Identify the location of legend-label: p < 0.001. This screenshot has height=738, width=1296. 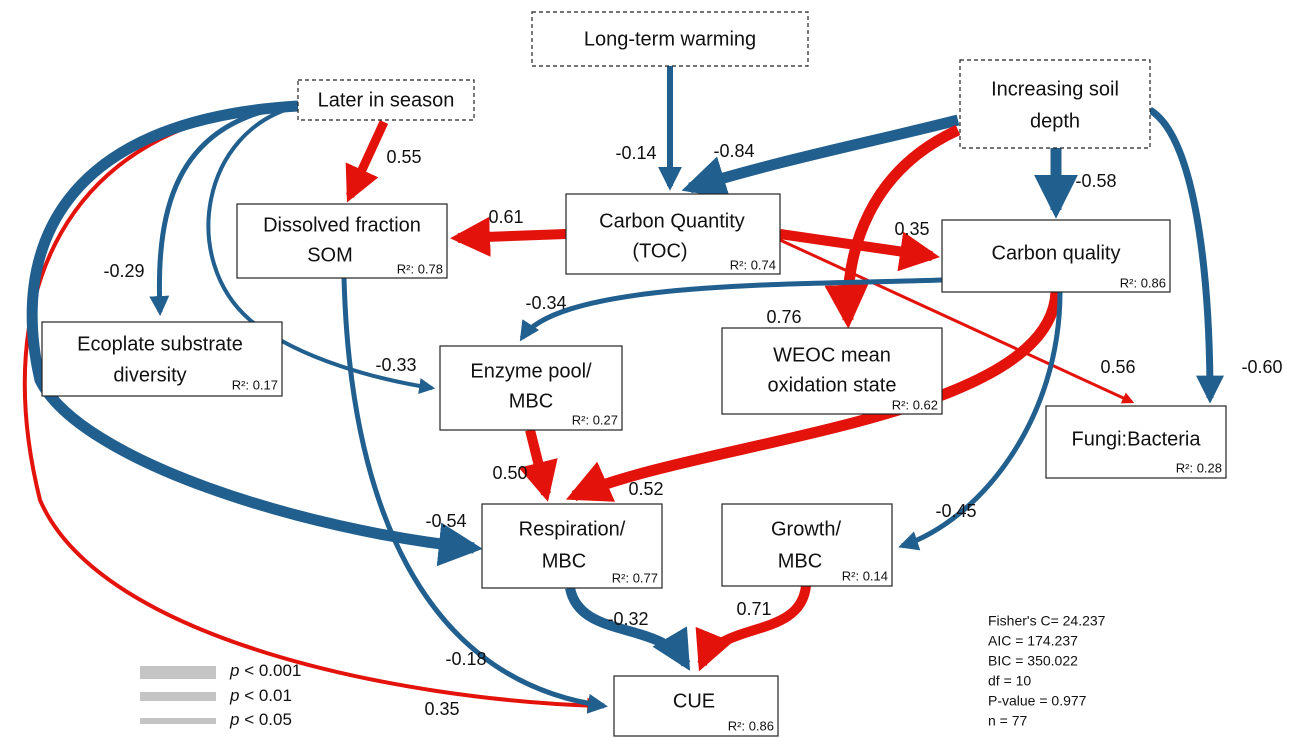
(265, 670).